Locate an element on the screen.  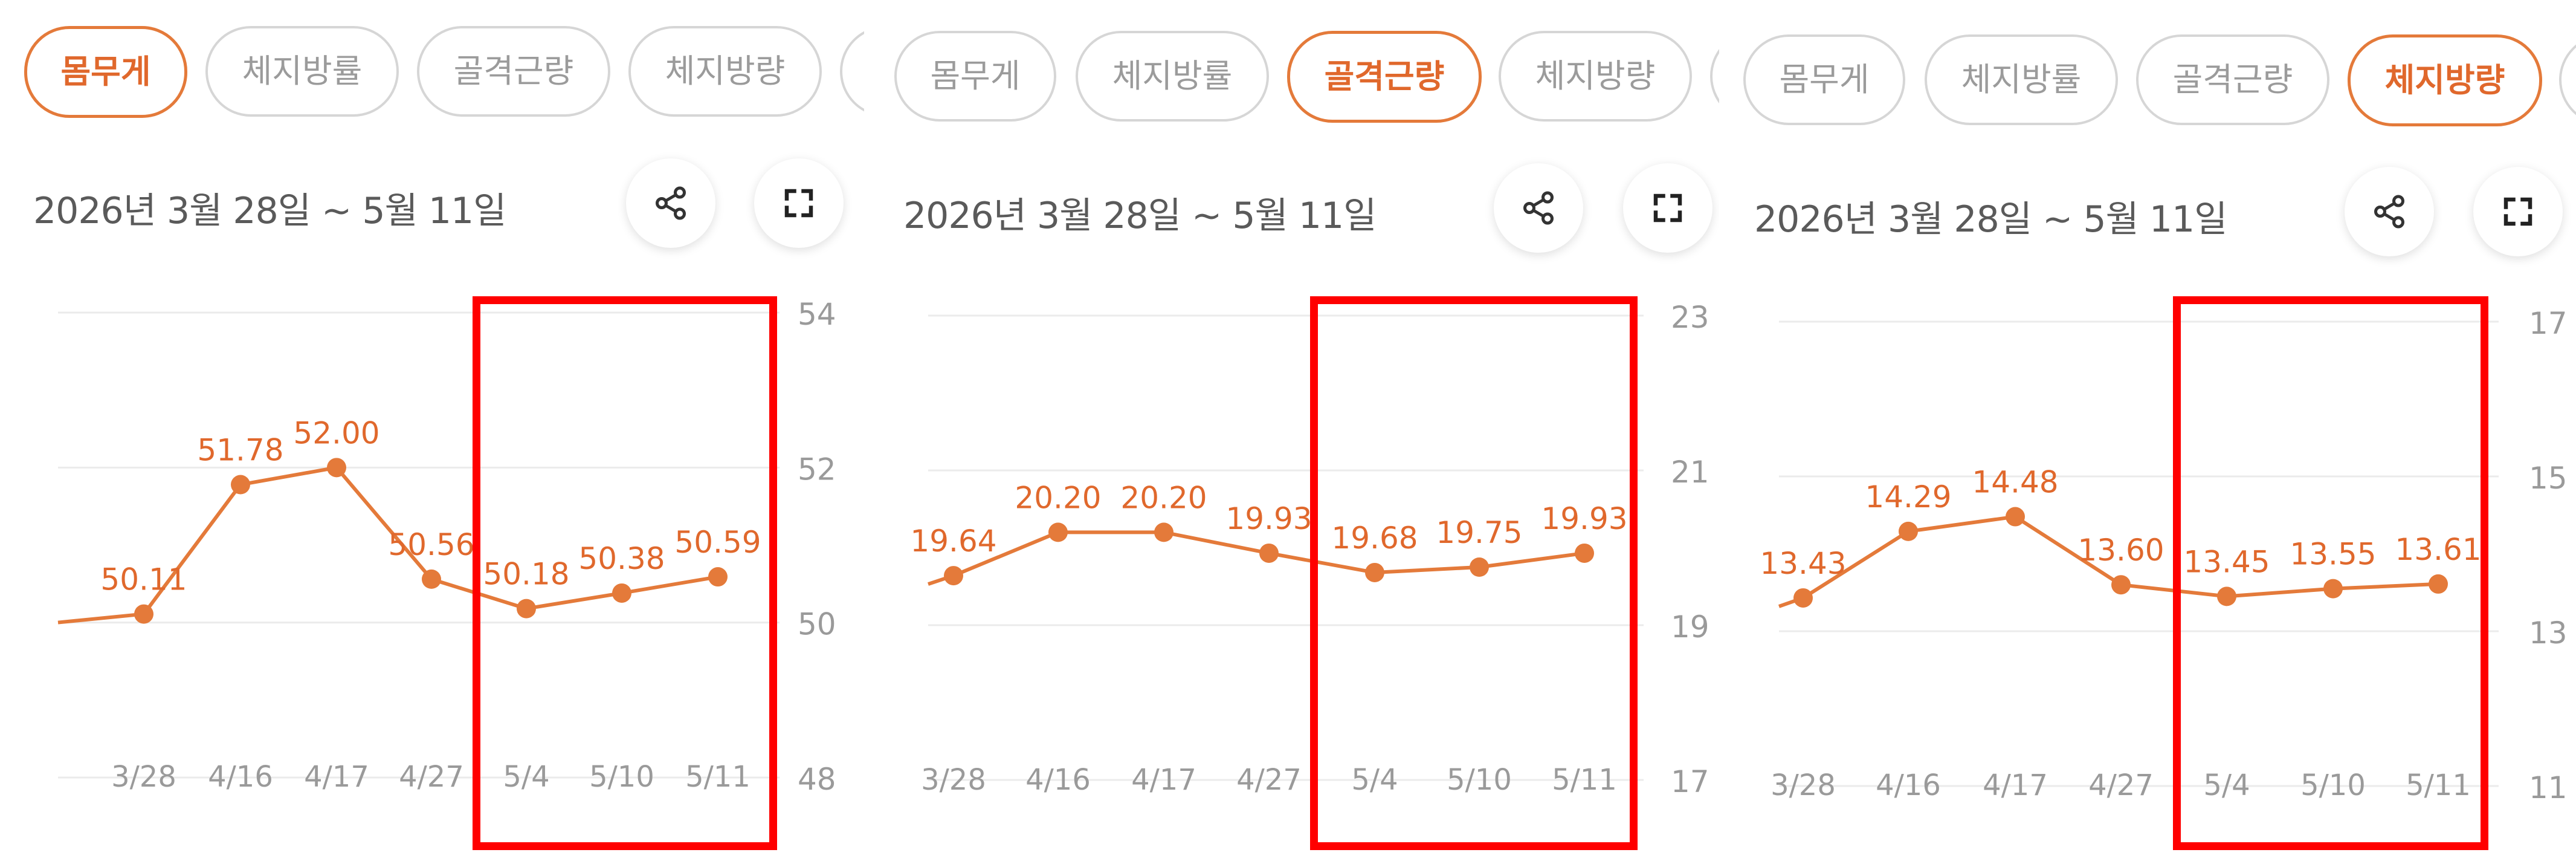
y-tick-label: 23 is located at coordinates (1690, 317).